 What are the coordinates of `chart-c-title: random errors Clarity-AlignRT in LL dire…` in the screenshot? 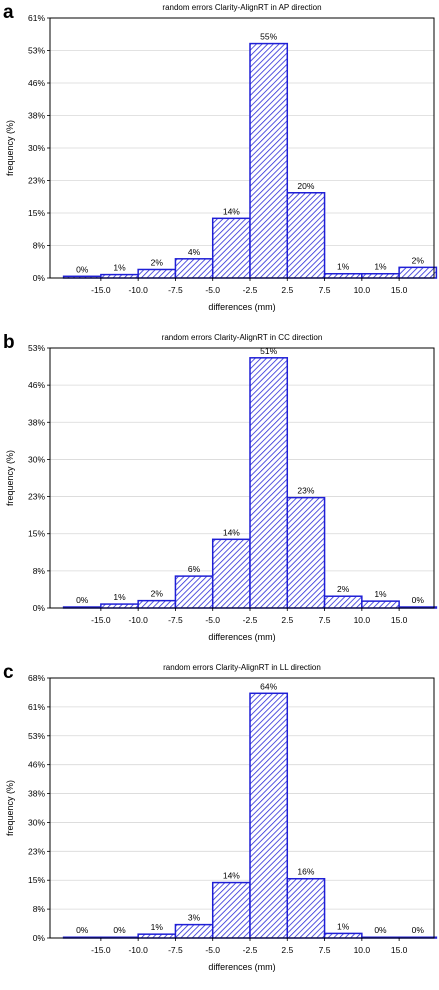 It's located at (242, 667).